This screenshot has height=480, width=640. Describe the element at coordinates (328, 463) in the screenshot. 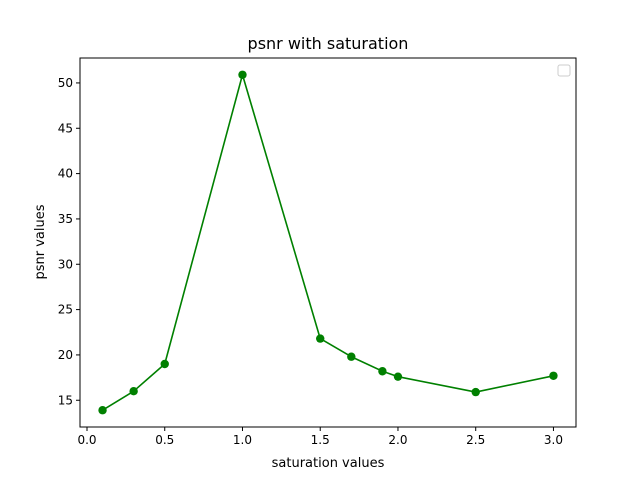

I see `x-axis-label: saturation values` at that location.